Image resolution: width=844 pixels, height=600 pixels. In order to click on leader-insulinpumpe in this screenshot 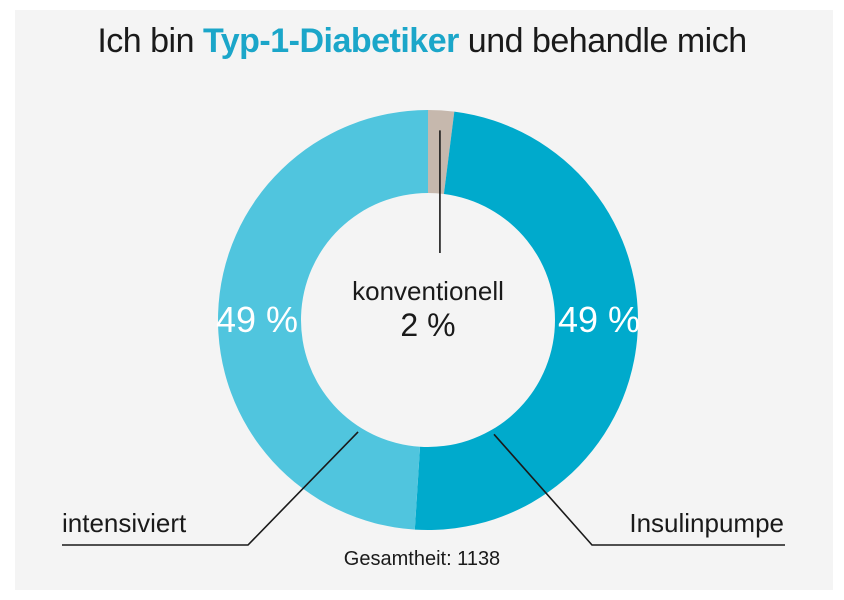, I will do `click(639, 489)`.